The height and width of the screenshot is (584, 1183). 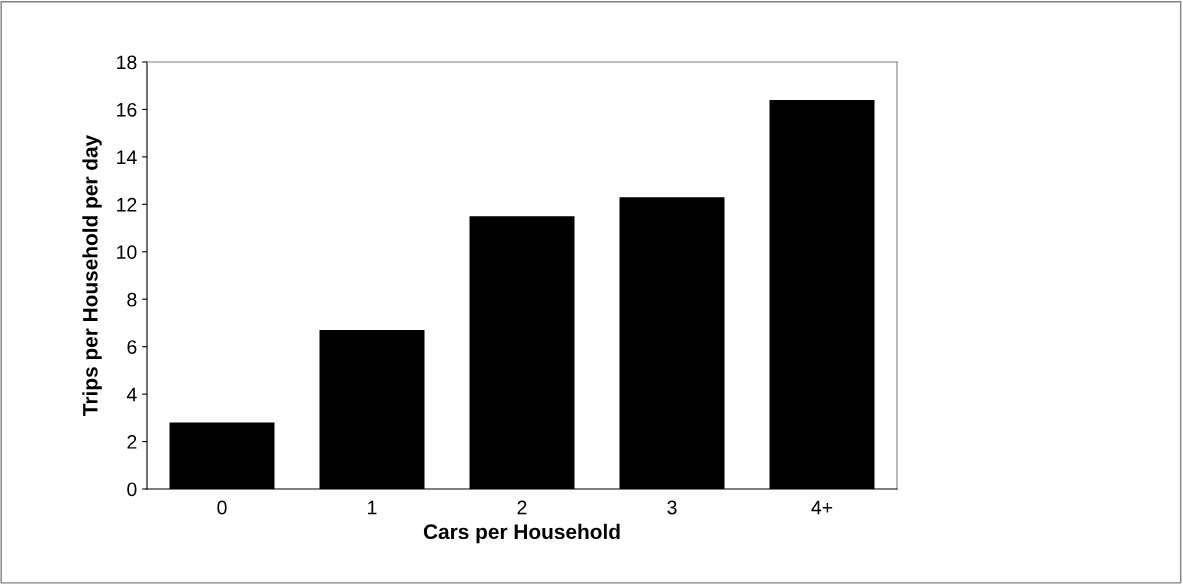 I want to click on y-tick-label: 0, so click(x=132, y=489).